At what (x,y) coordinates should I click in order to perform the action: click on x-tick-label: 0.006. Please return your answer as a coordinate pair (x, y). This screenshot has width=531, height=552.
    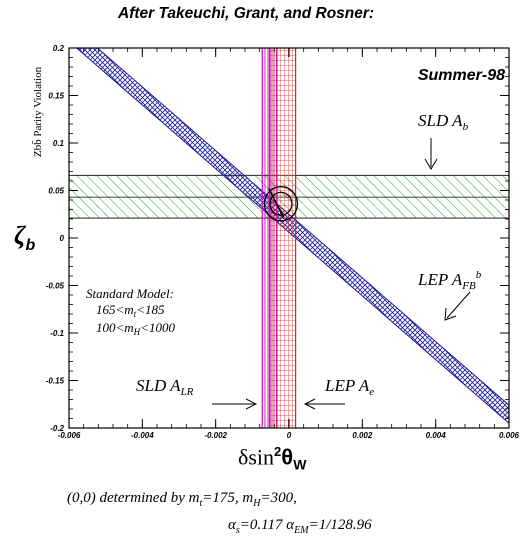
    Looking at the image, I should click on (509, 435).